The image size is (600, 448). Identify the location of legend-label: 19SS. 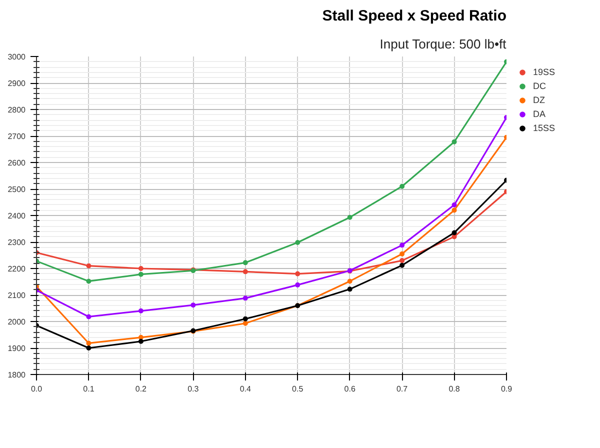
(544, 72).